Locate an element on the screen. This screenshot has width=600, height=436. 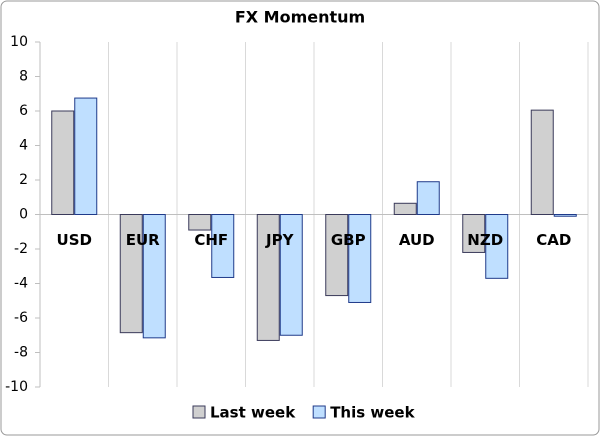
category-label: EUR is located at coordinates (143, 240).